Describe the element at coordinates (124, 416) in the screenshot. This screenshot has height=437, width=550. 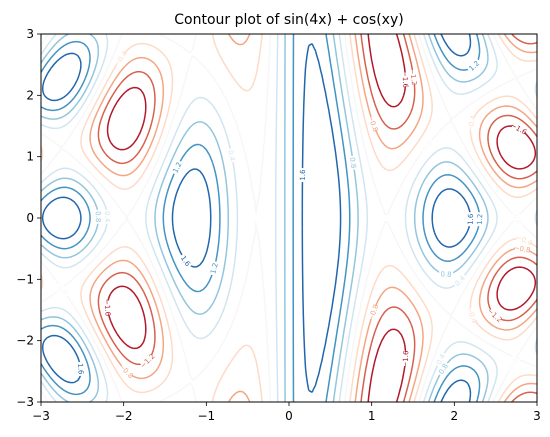
I see `x-tick-label: −2` at that location.